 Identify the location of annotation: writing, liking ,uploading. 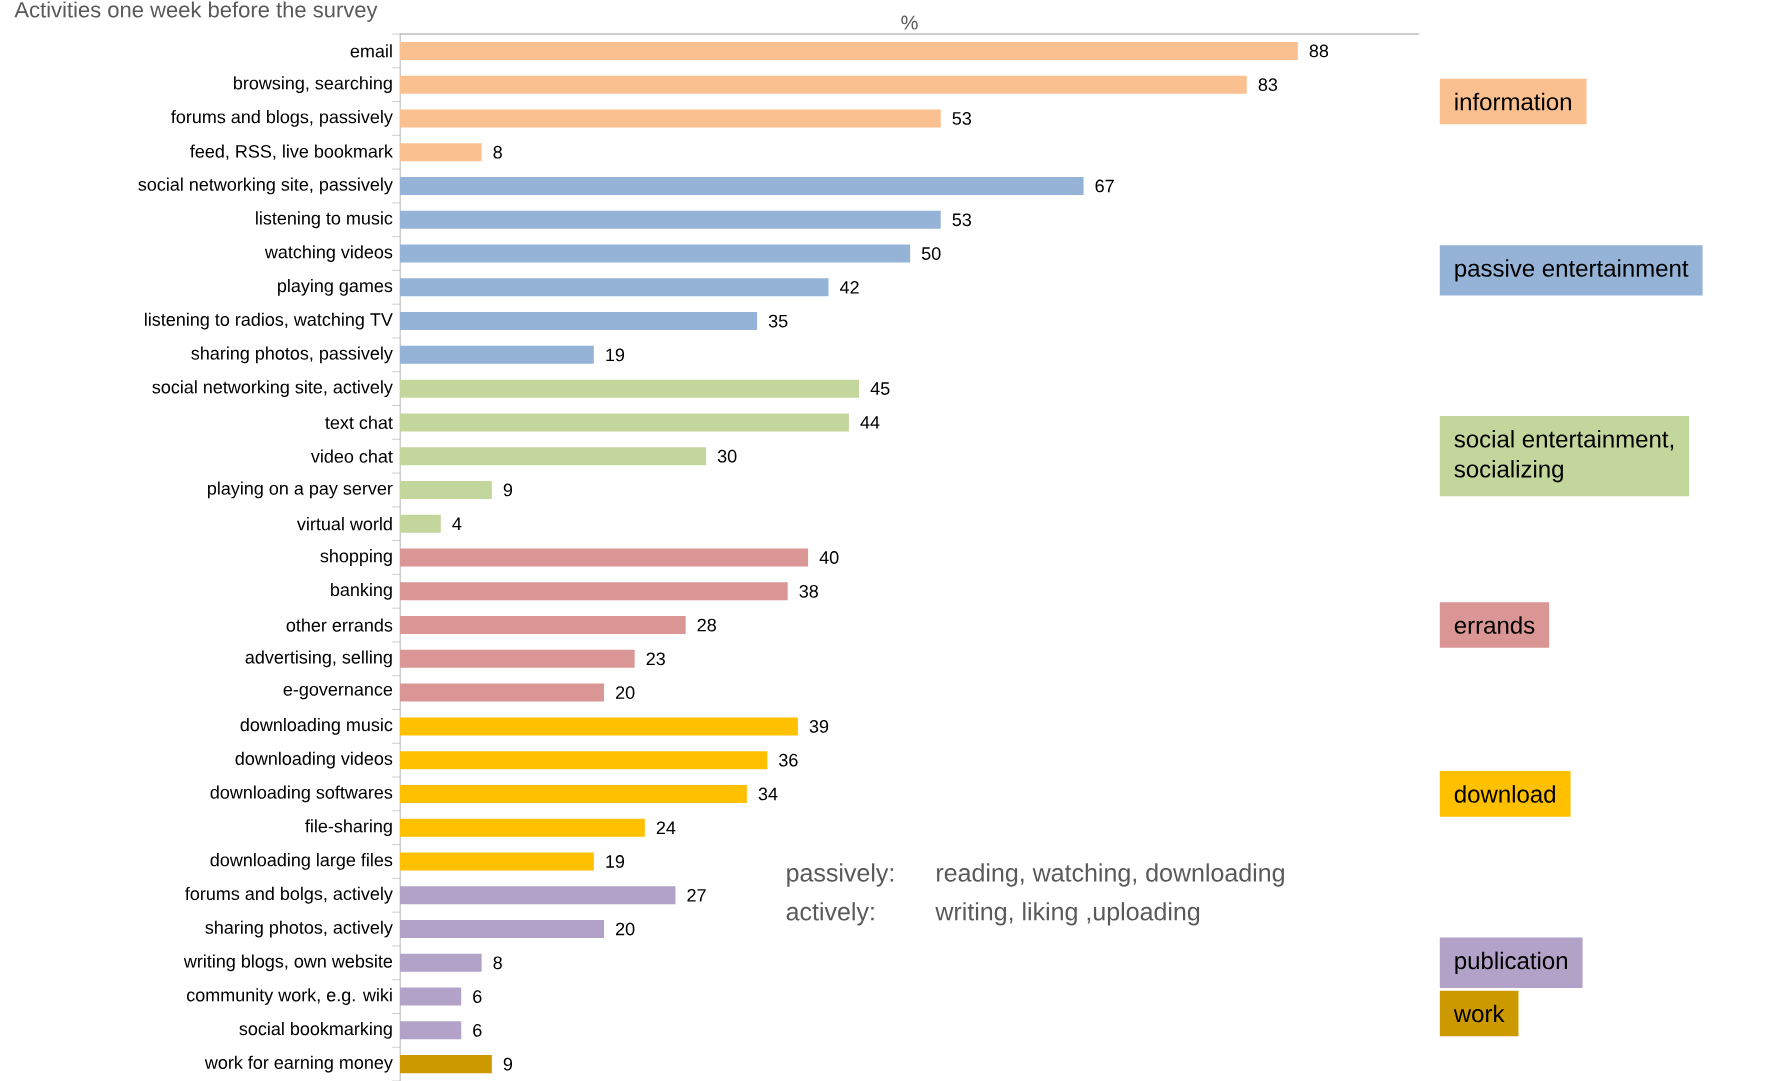
(1067, 914).